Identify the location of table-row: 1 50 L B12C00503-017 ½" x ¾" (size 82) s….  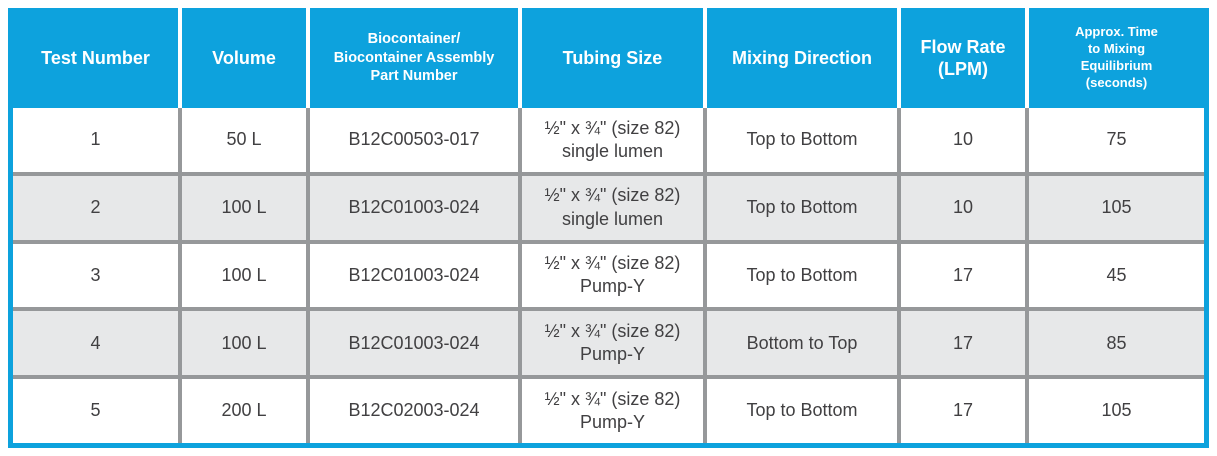
(608, 140).